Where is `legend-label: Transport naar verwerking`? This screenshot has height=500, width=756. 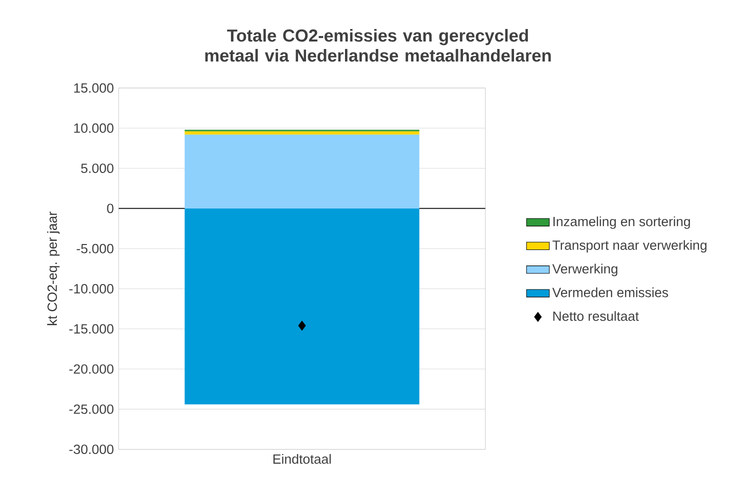 legend-label: Transport naar verwerking is located at coordinates (629, 246).